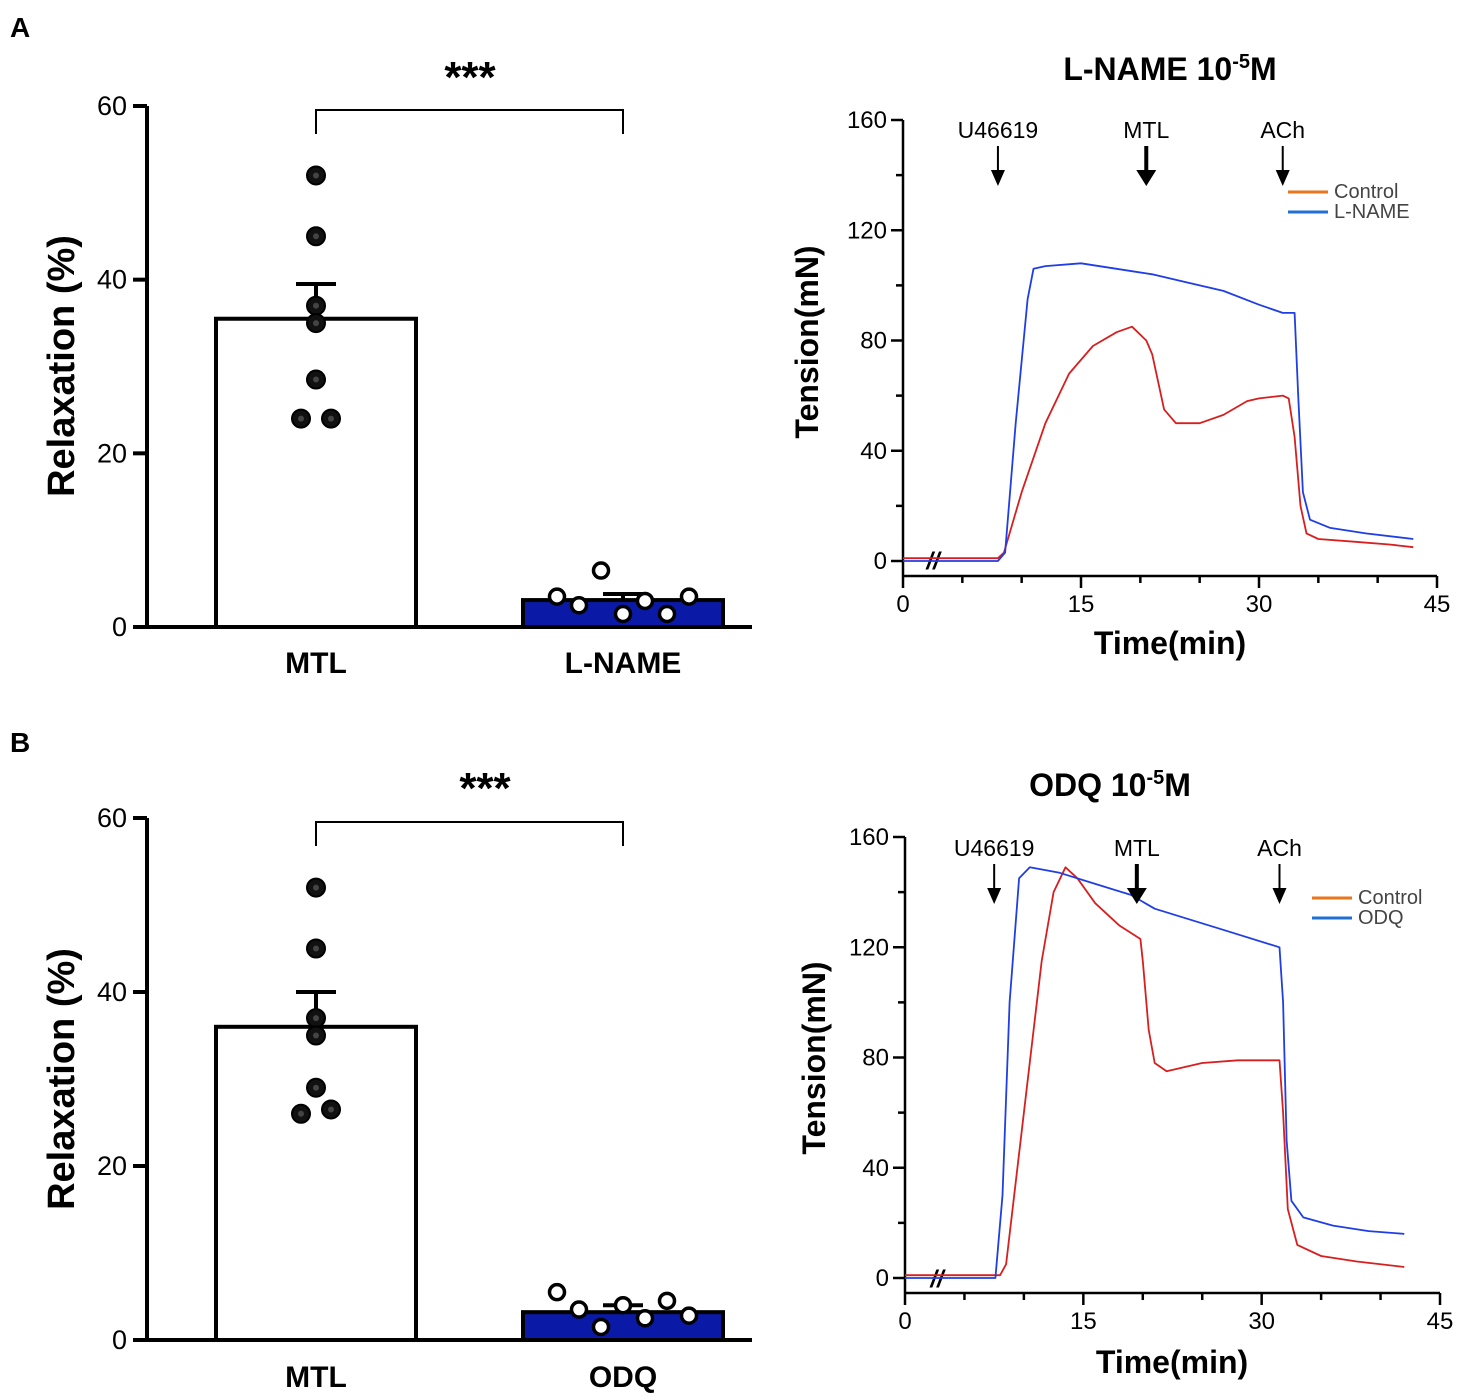  Describe the element at coordinates (1381, 918) in the screenshot. I see `legend-label: ODQ` at that location.